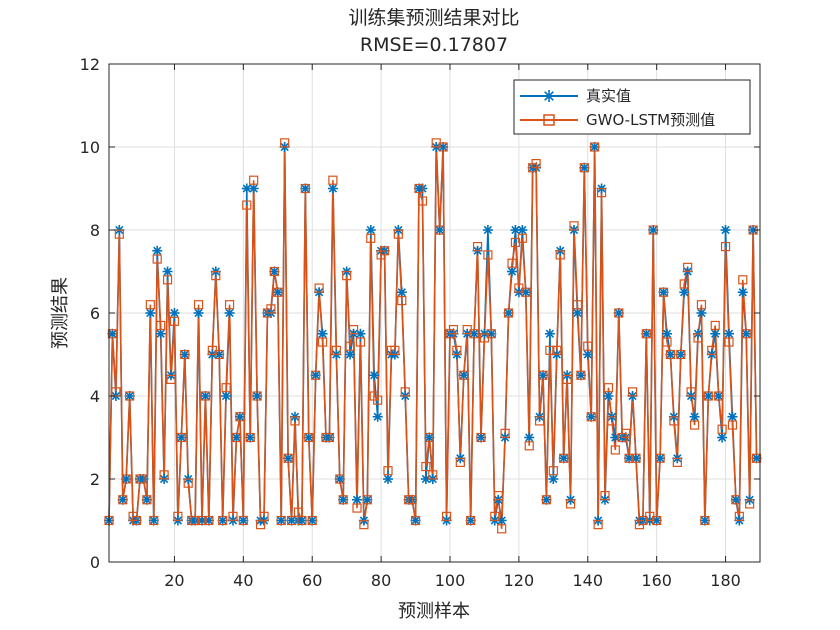 The image size is (840, 630). Describe the element at coordinates (588, 580) in the screenshot. I see `x-tick-label: 140` at that location.